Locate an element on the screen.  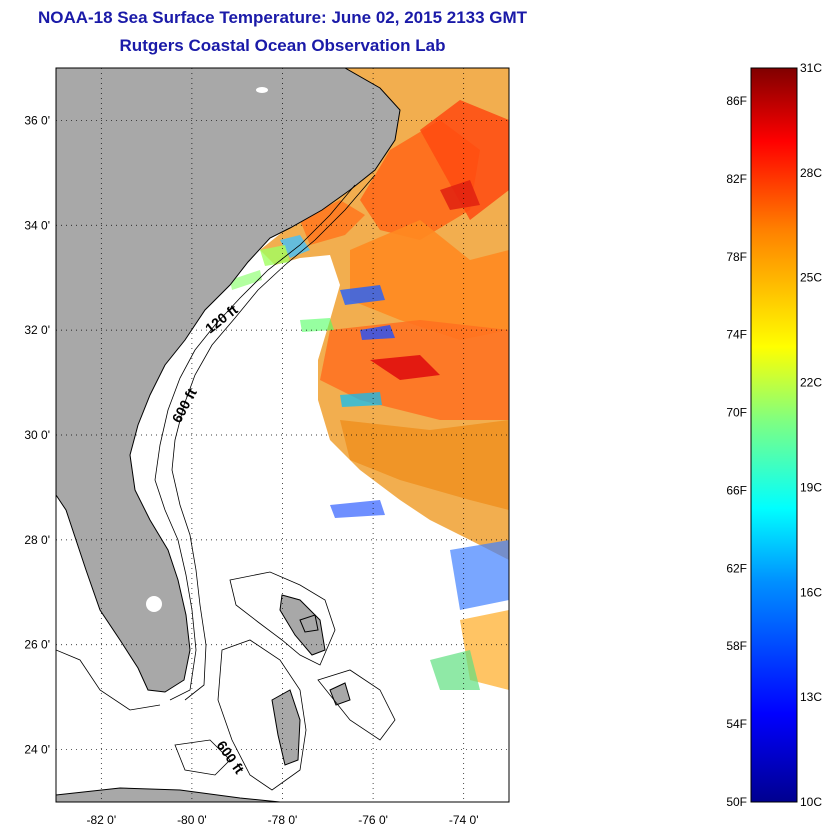
colorbar-fahrenheit-labels: 86F 82F 78F 74F 70F 66F 62F 58F 54F 50F is located at coordinates (736, 451).